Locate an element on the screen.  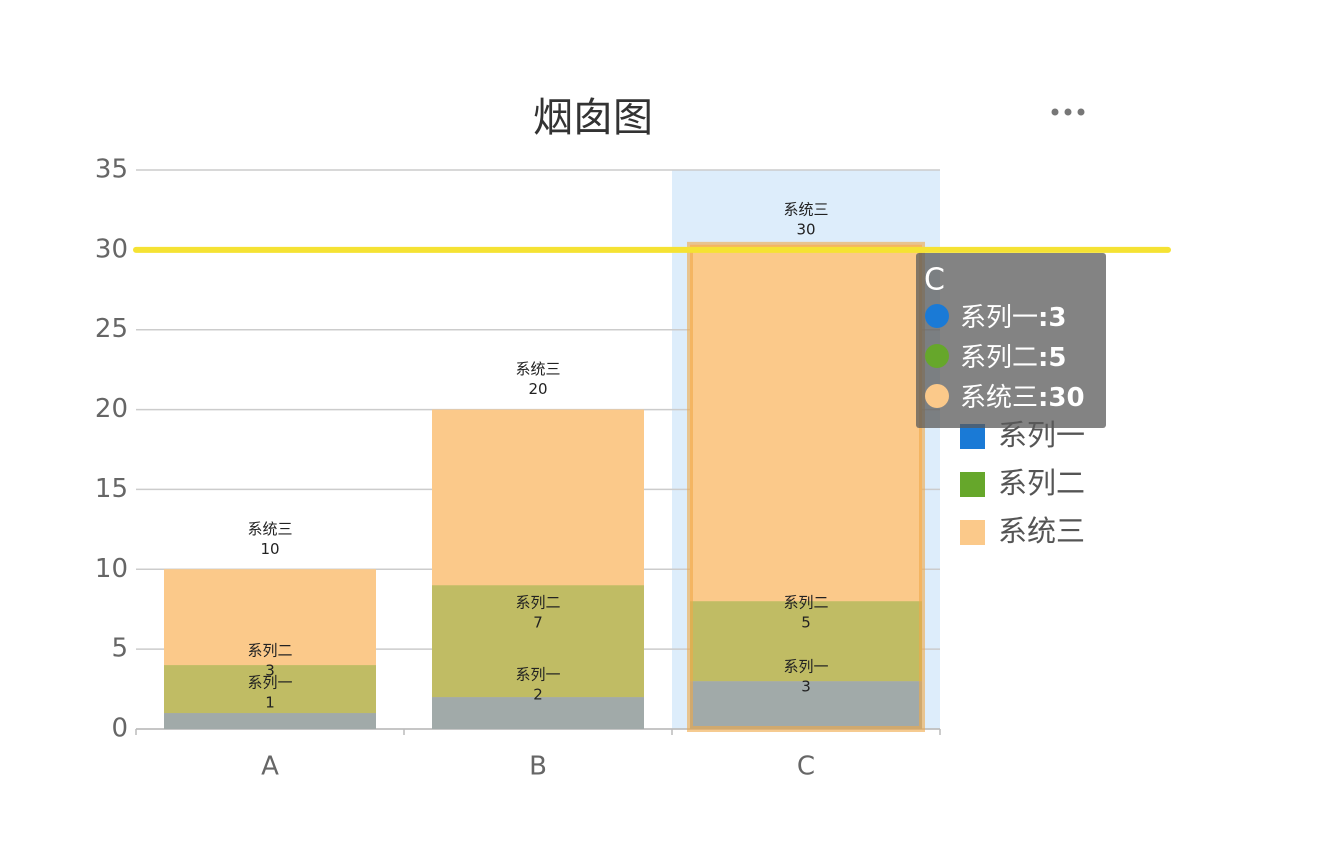
tooltip-row: 系统三:30 is located at coordinates (1022, 398).